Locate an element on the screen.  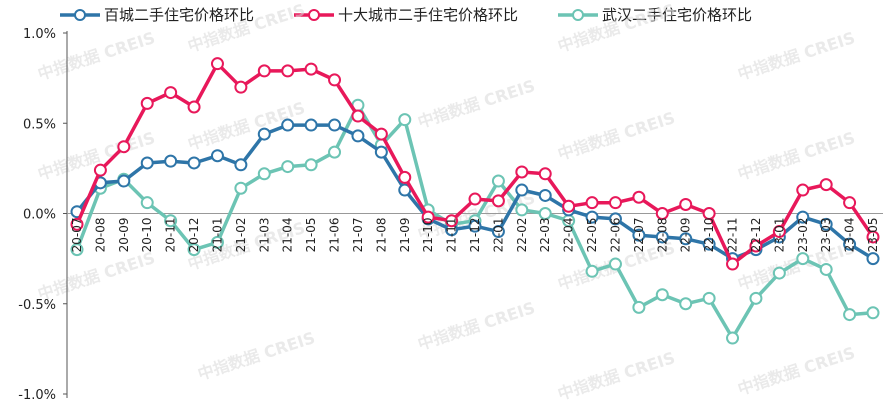
legend-item: 武汉二手住宅价格环比 is located at coordinates (655, 14).